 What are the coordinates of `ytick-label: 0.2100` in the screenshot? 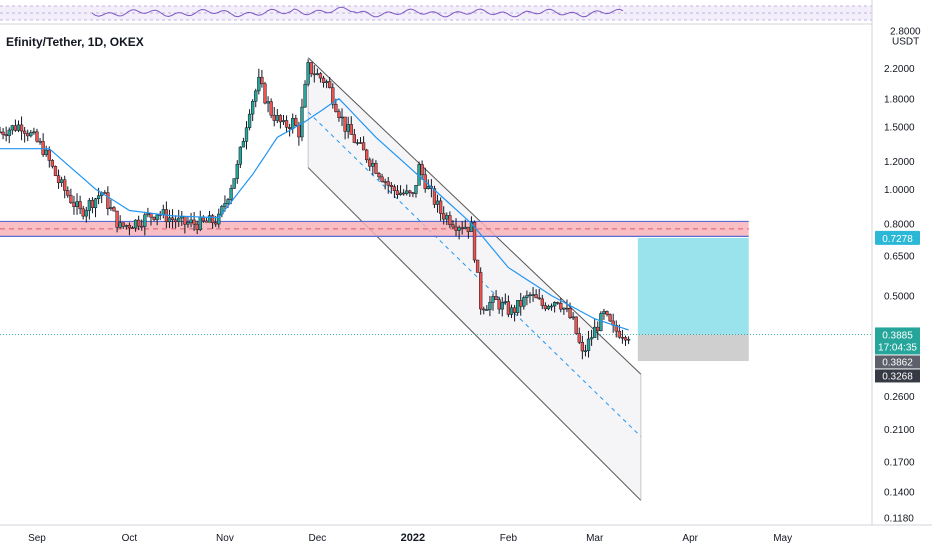 It's located at (899, 430).